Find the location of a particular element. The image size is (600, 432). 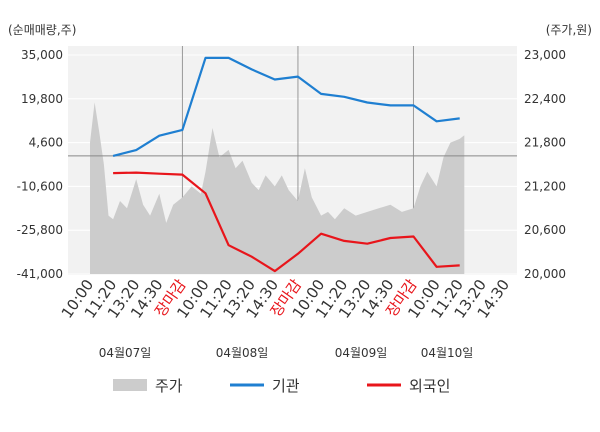

legend-label-price: 주가 is located at coordinates (169, 386).